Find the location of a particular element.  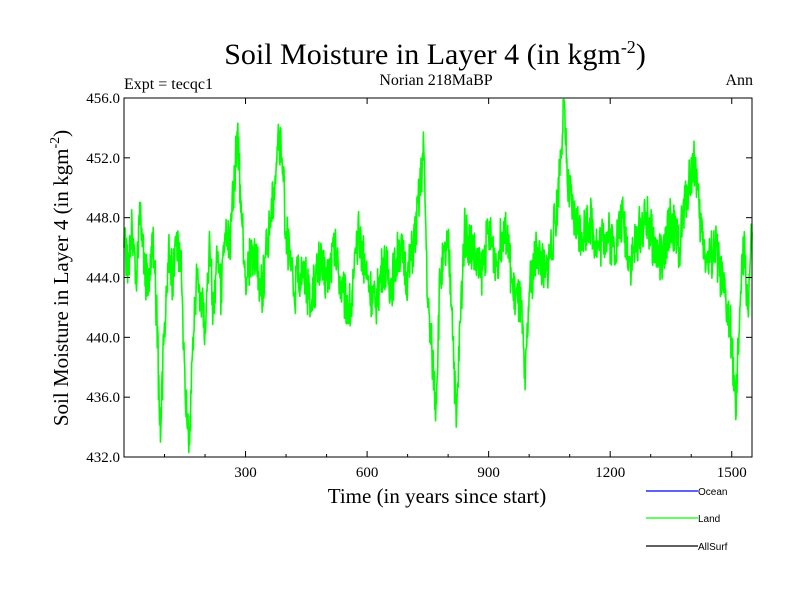

x-tick-label: 1500 is located at coordinates (732, 473).